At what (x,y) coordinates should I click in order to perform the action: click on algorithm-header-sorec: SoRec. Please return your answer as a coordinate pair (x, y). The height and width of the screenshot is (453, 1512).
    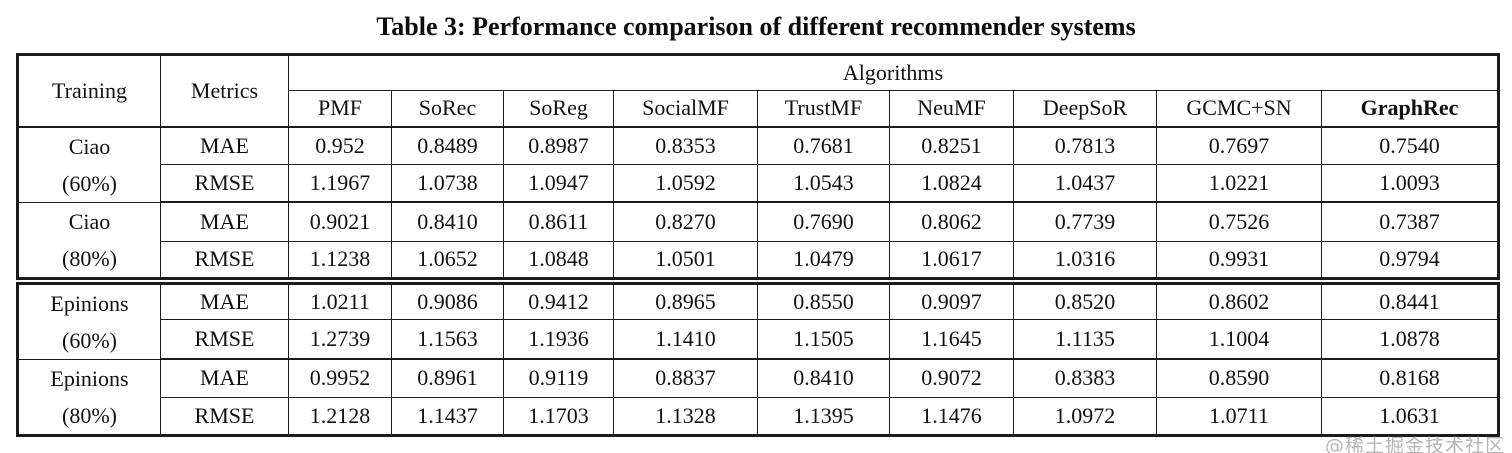
    Looking at the image, I should click on (447, 109).